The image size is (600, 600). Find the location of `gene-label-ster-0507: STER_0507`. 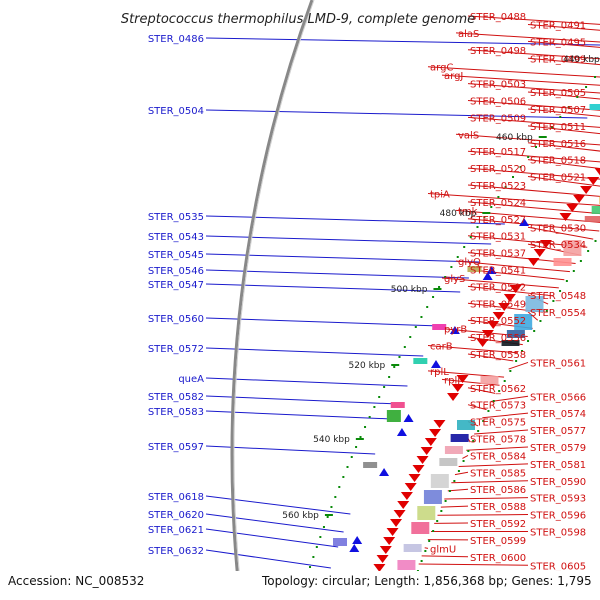

gene-label-ster-0507: STER_0507 is located at coordinates (558, 110).